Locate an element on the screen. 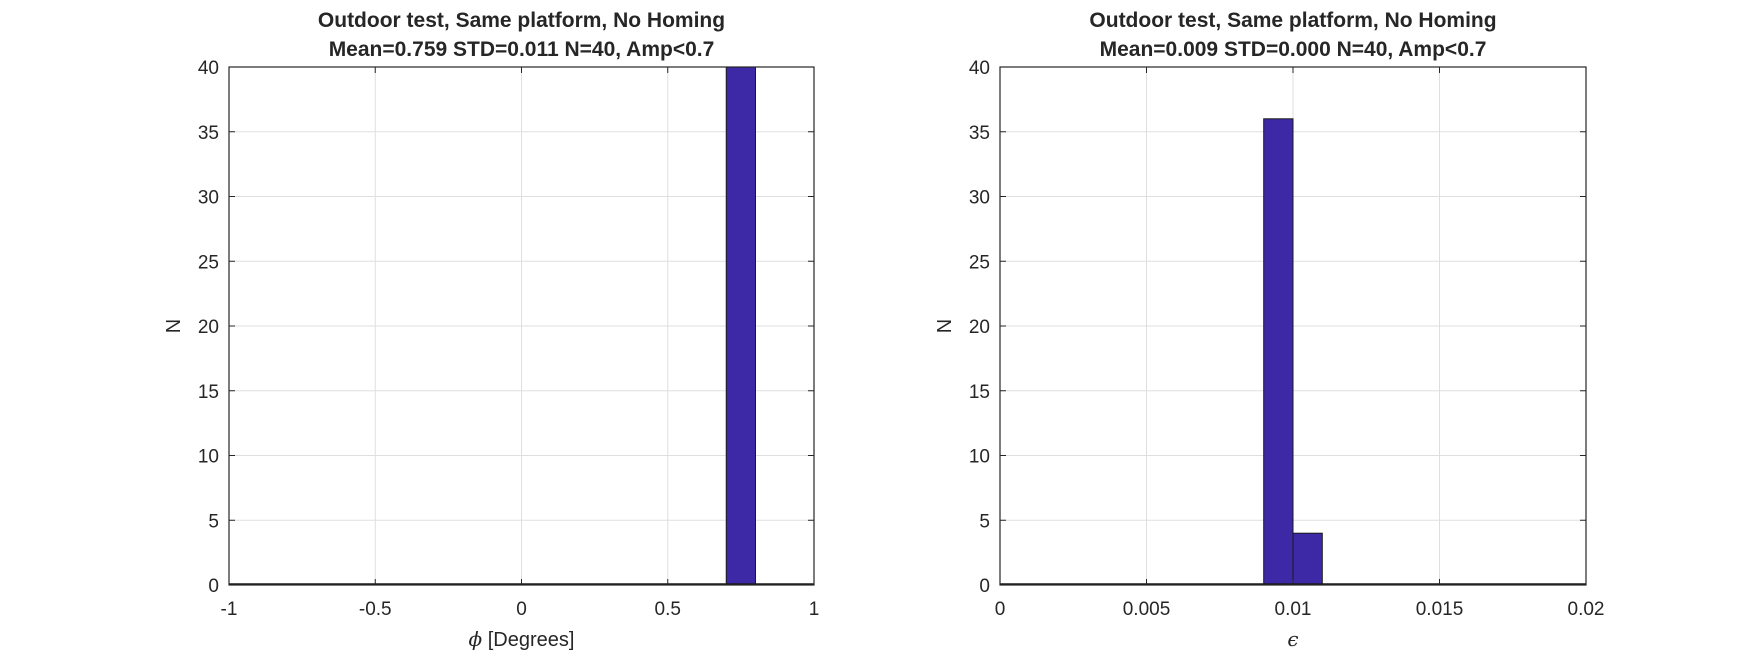  x-tick-label: 0.015 is located at coordinates (1440, 609).